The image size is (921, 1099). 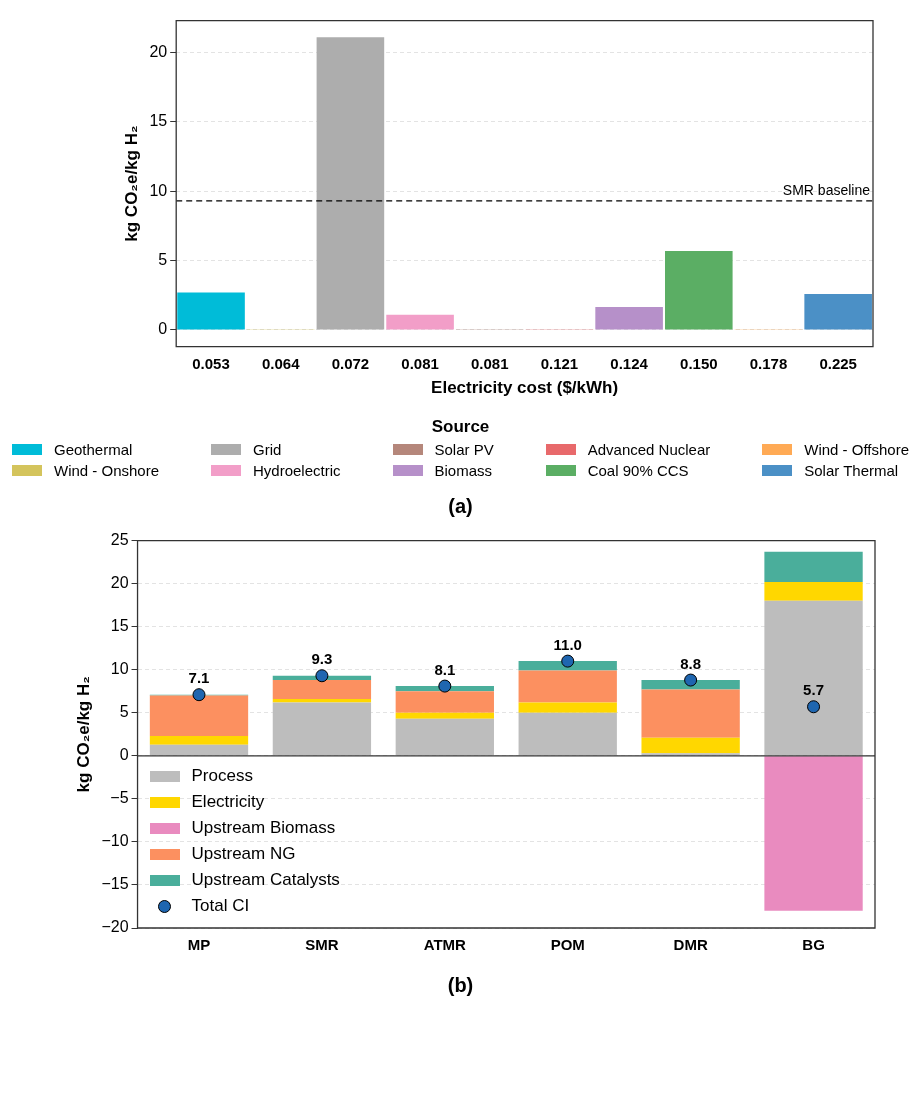 What do you see at coordinates (115, 841) in the screenshot?
I see `y-tick-label: −10` at bounding box center [115, 841].